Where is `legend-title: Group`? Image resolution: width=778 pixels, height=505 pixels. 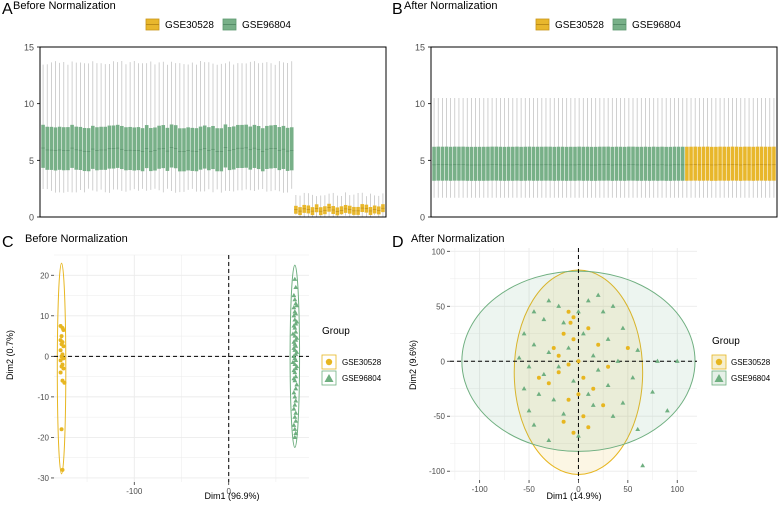
legend-title: Group is located at coordinates (336, 331).